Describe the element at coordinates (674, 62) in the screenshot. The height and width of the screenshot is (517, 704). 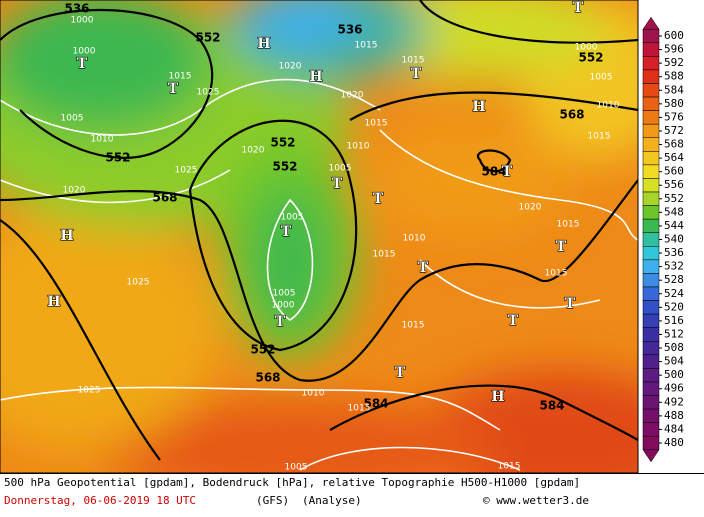
I see `colorbar-label: 592` at that location.